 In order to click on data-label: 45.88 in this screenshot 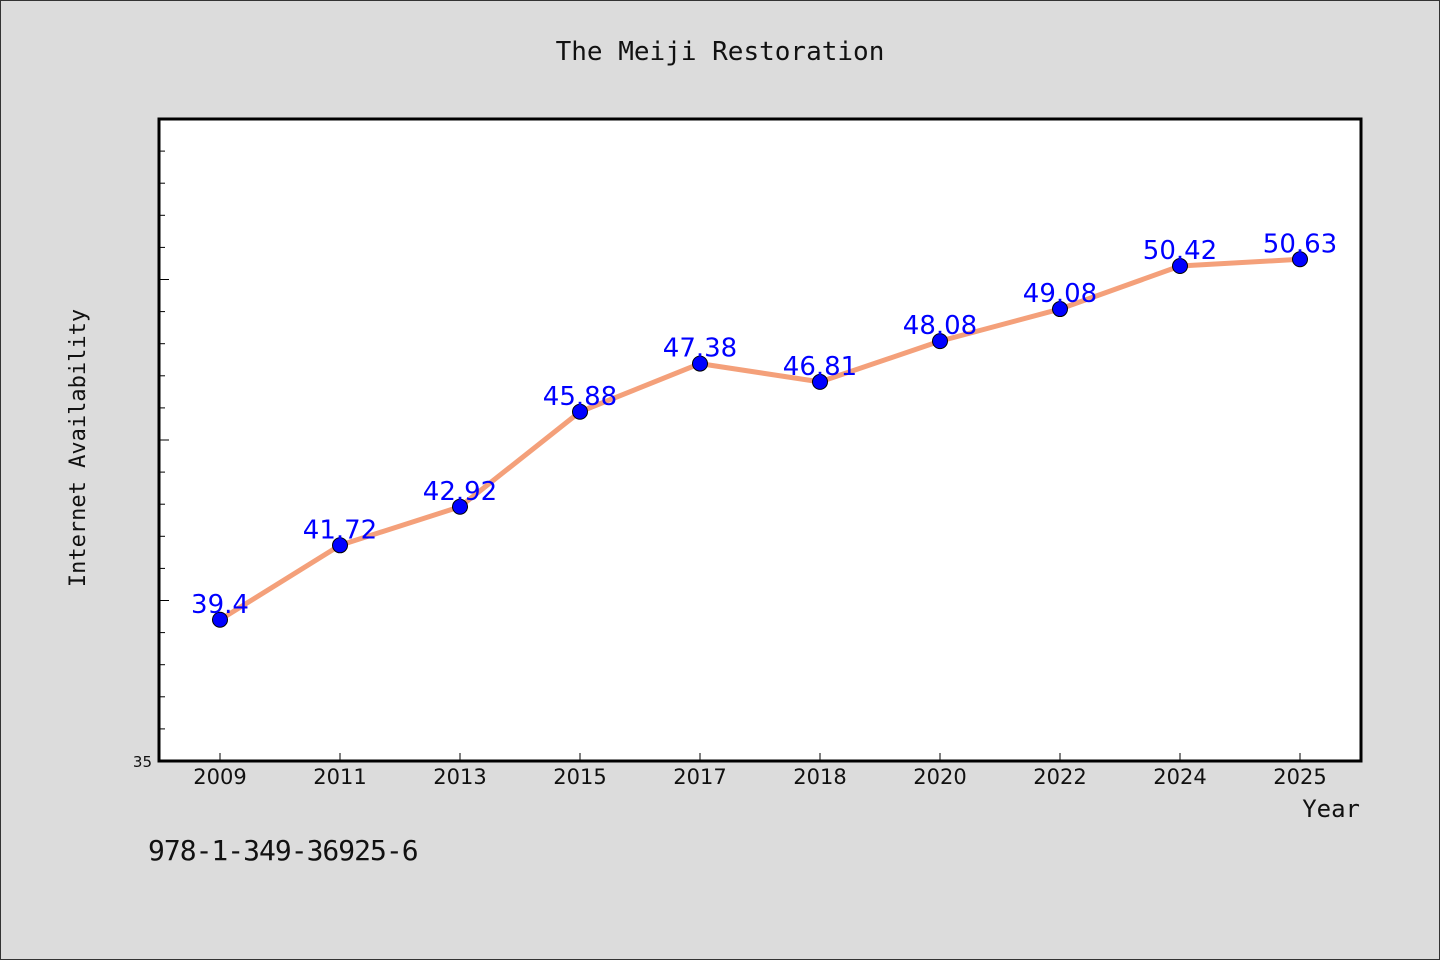, I will do `click(580, 397)`.